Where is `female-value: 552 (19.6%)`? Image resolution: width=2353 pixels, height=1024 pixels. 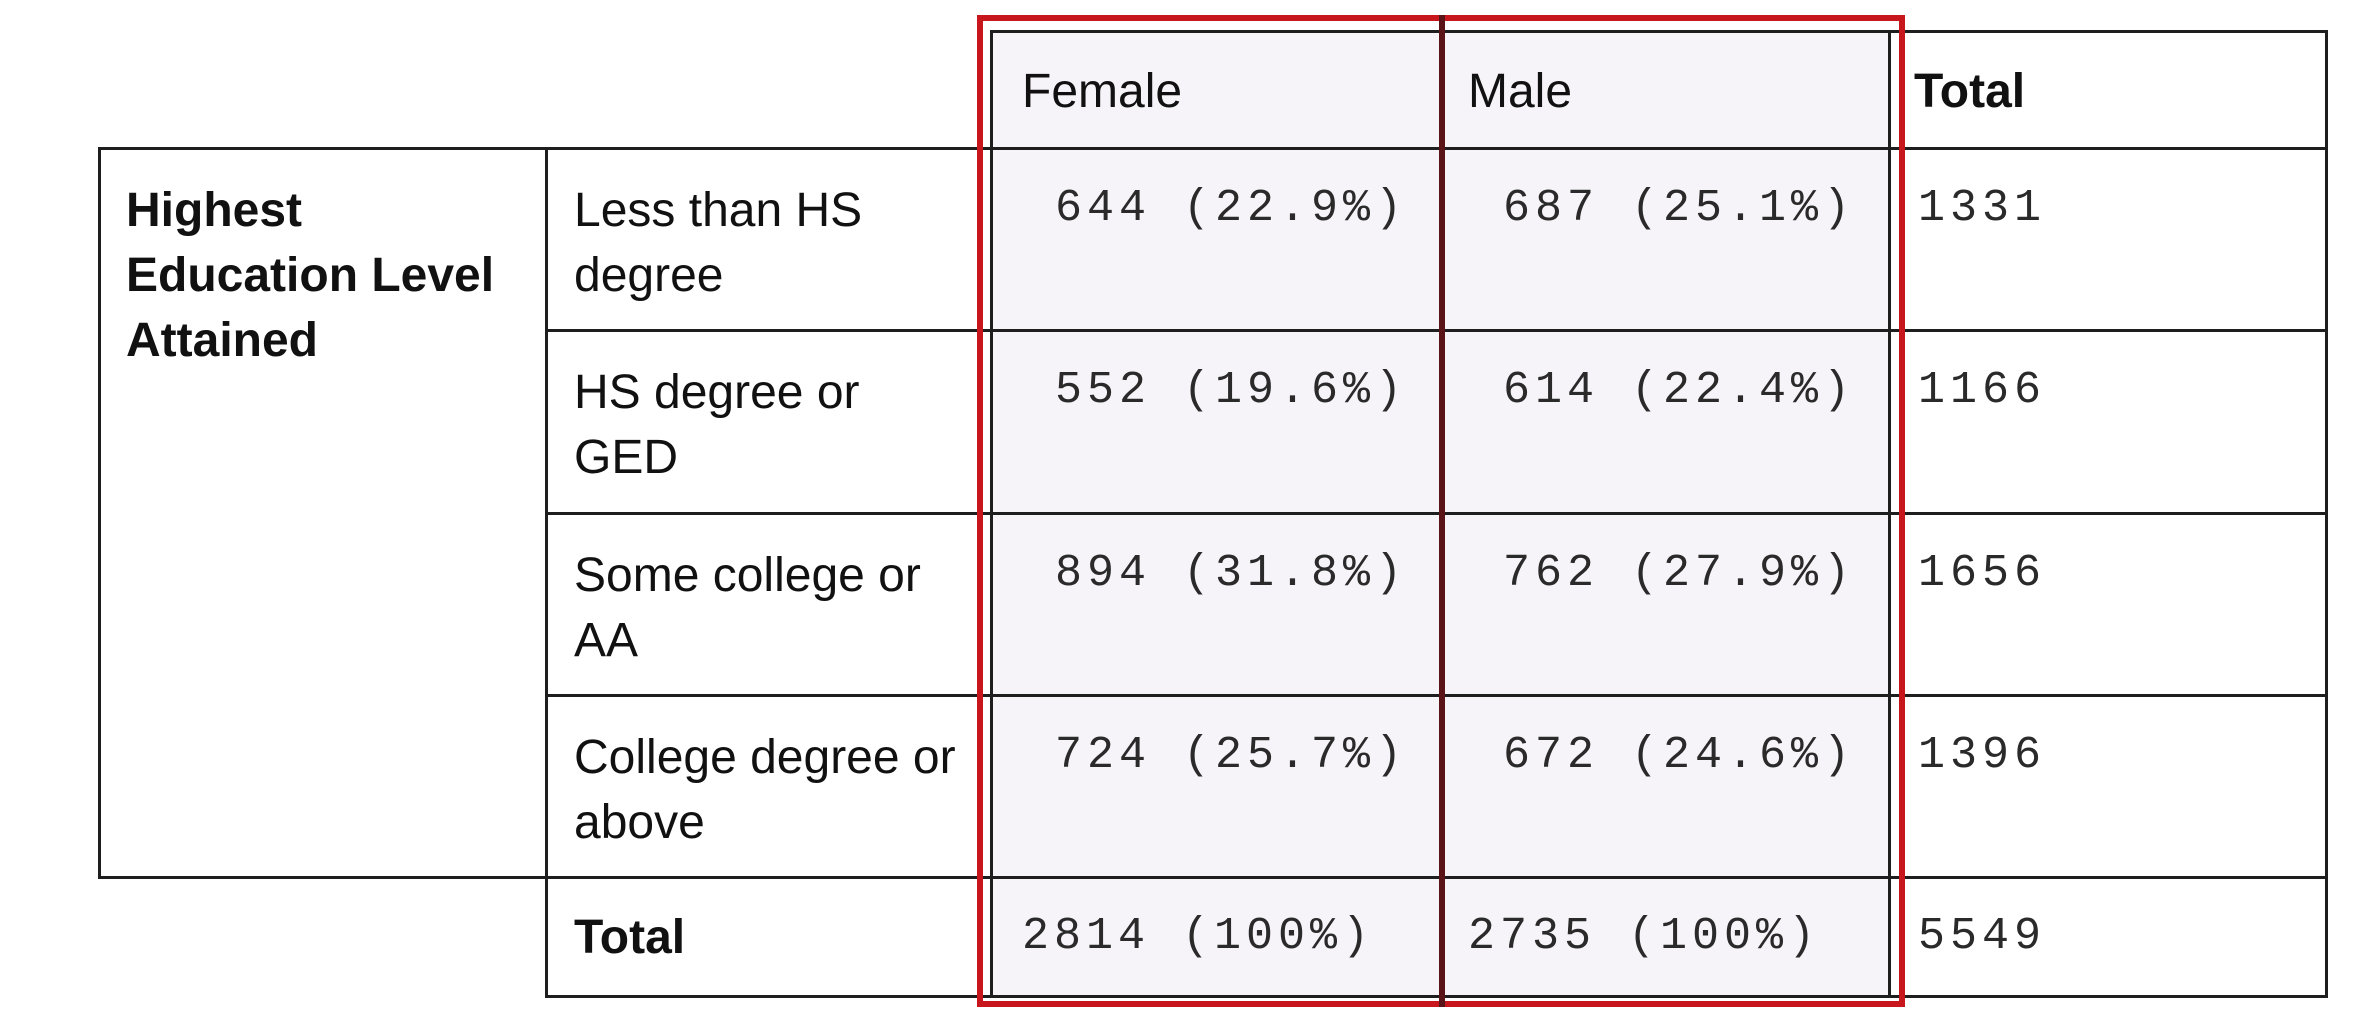
female-value: 552 (19.6%) is located at coordinates (1231, 390).